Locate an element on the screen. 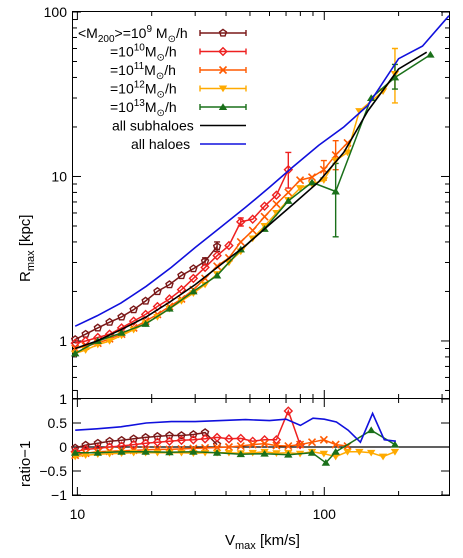  xtick-label-10: 10 is located at coordinates (78, 514).